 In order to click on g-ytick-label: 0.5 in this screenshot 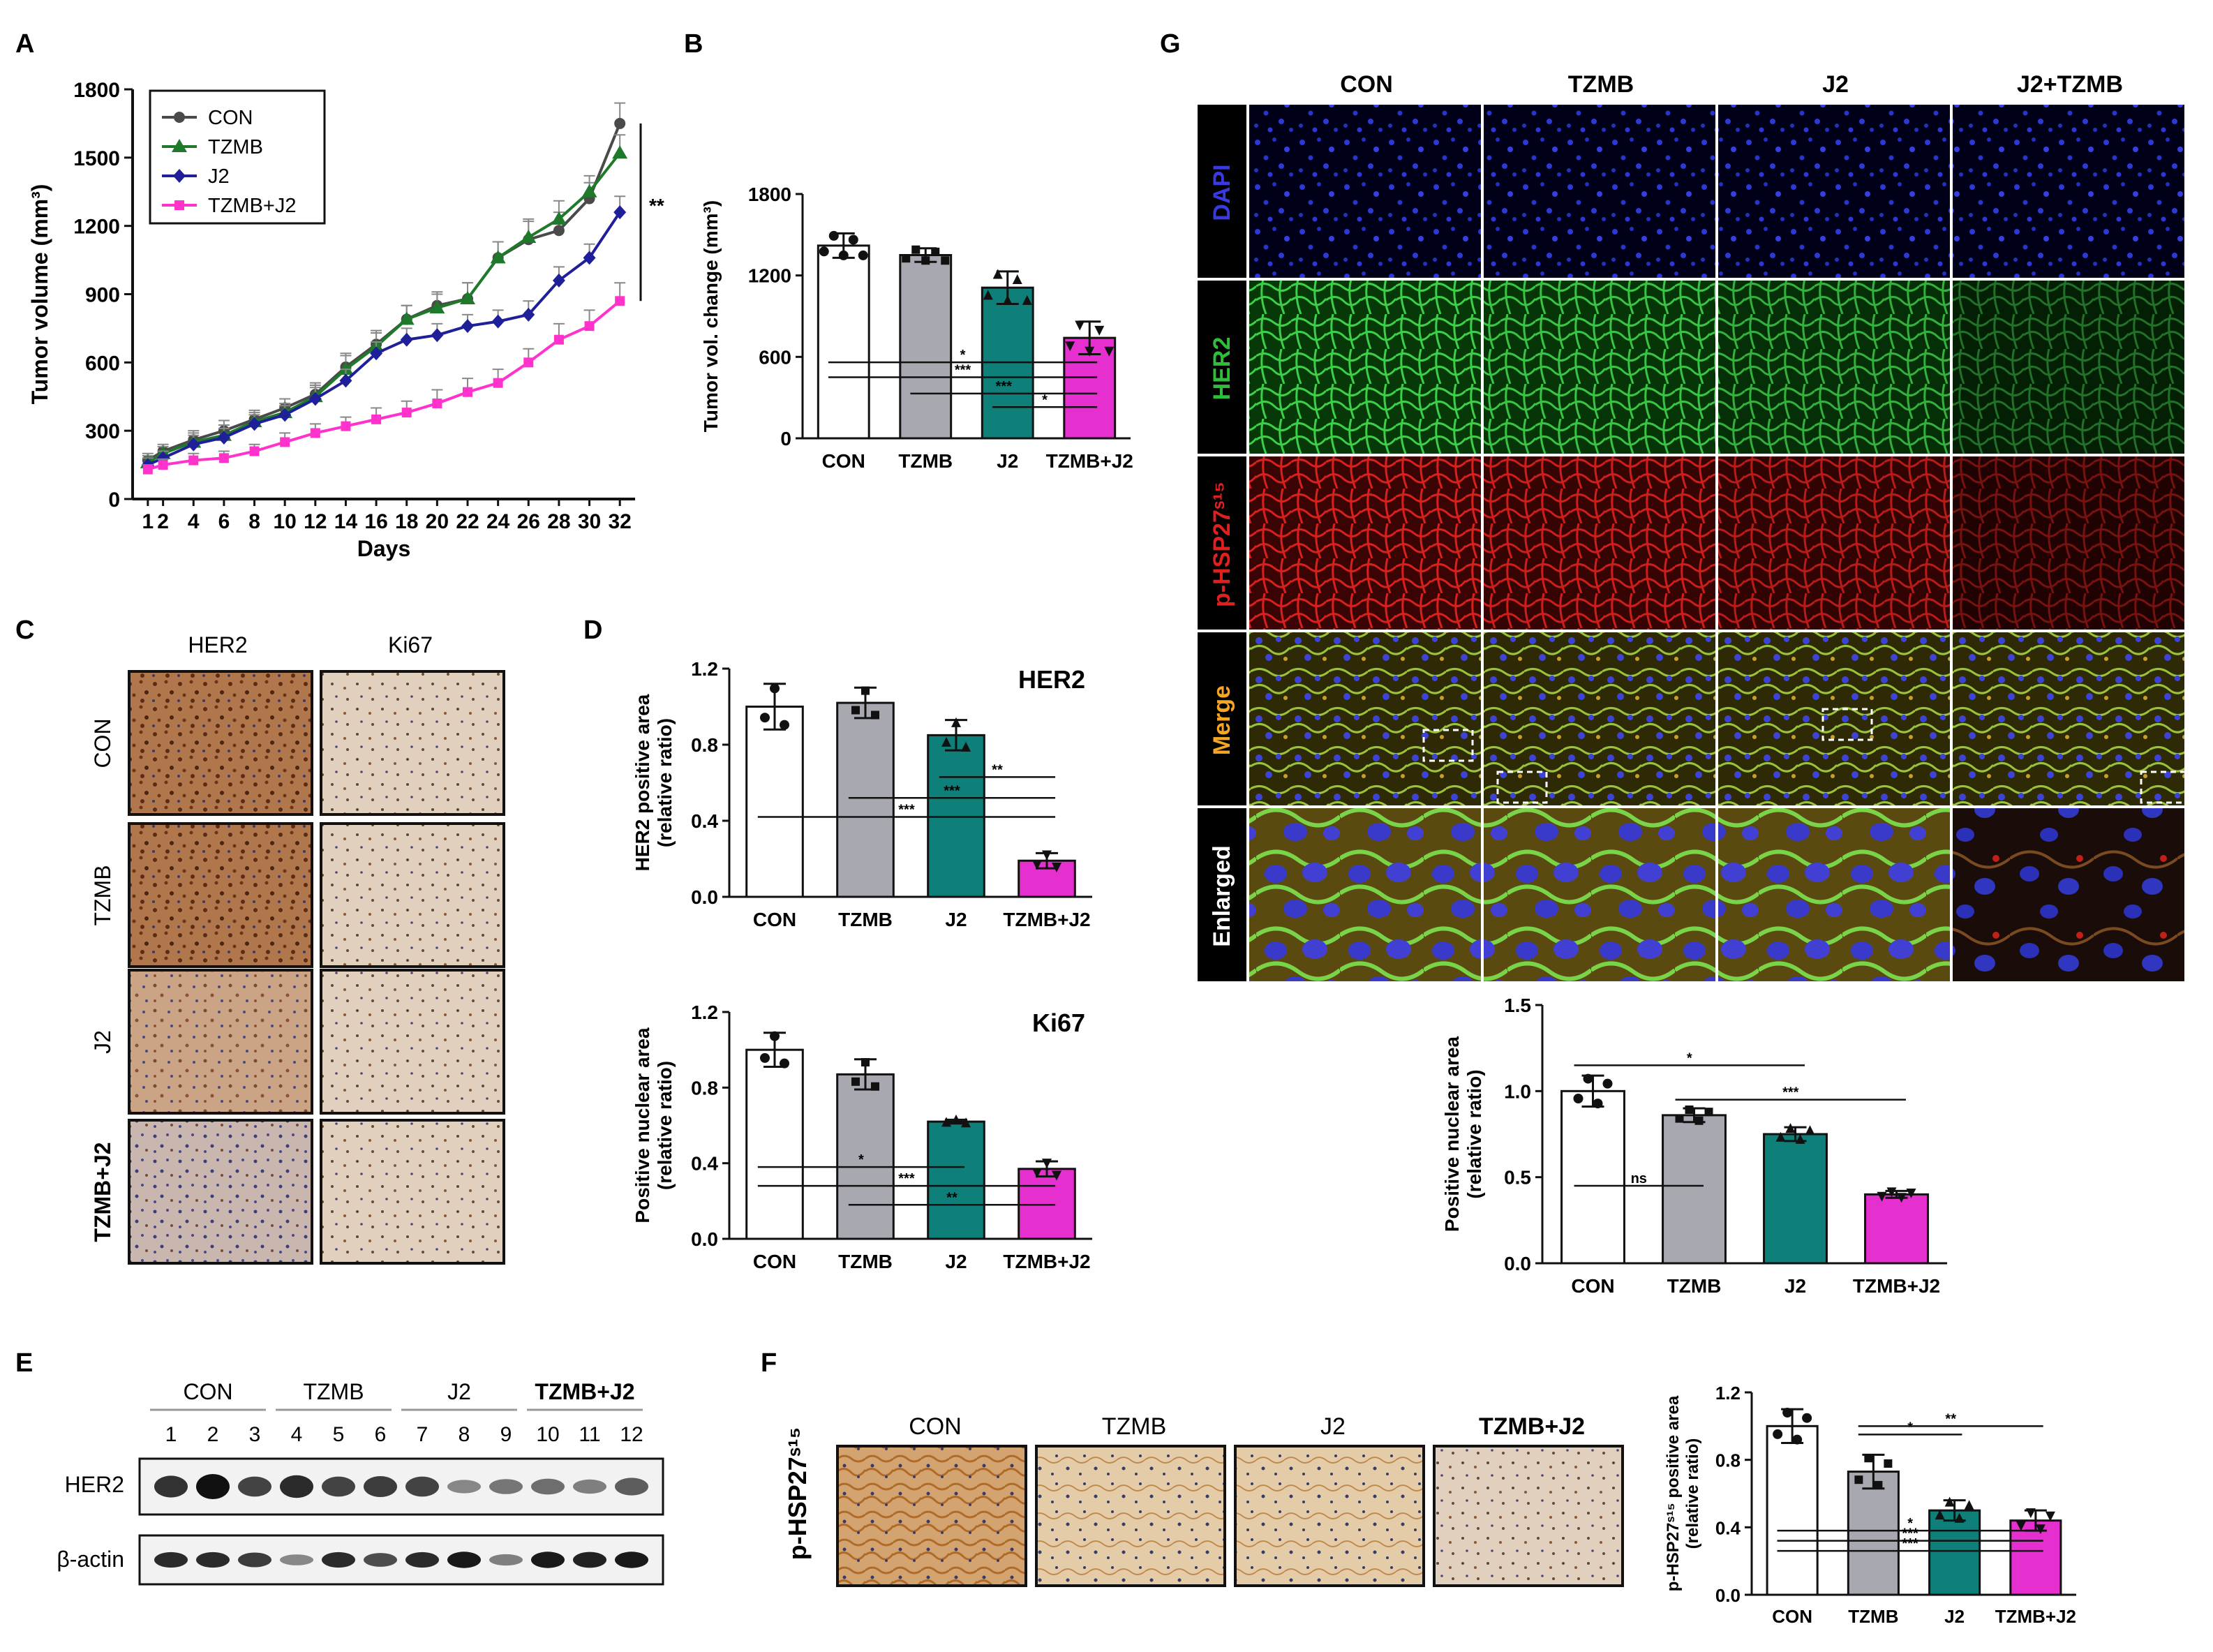, I will do `click(1517, 1178)`.